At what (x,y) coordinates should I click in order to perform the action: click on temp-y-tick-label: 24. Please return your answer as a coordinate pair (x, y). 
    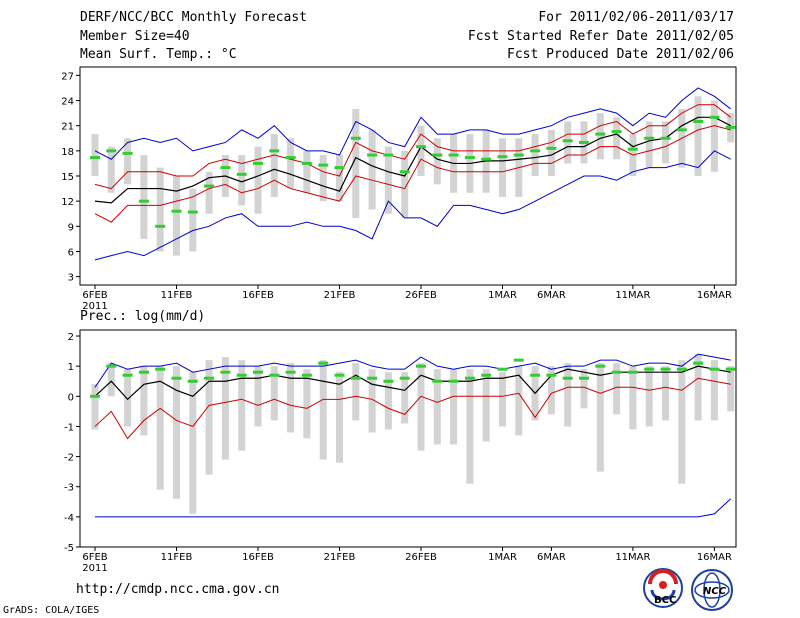
    Looking at the image, I should click on (67, 102).